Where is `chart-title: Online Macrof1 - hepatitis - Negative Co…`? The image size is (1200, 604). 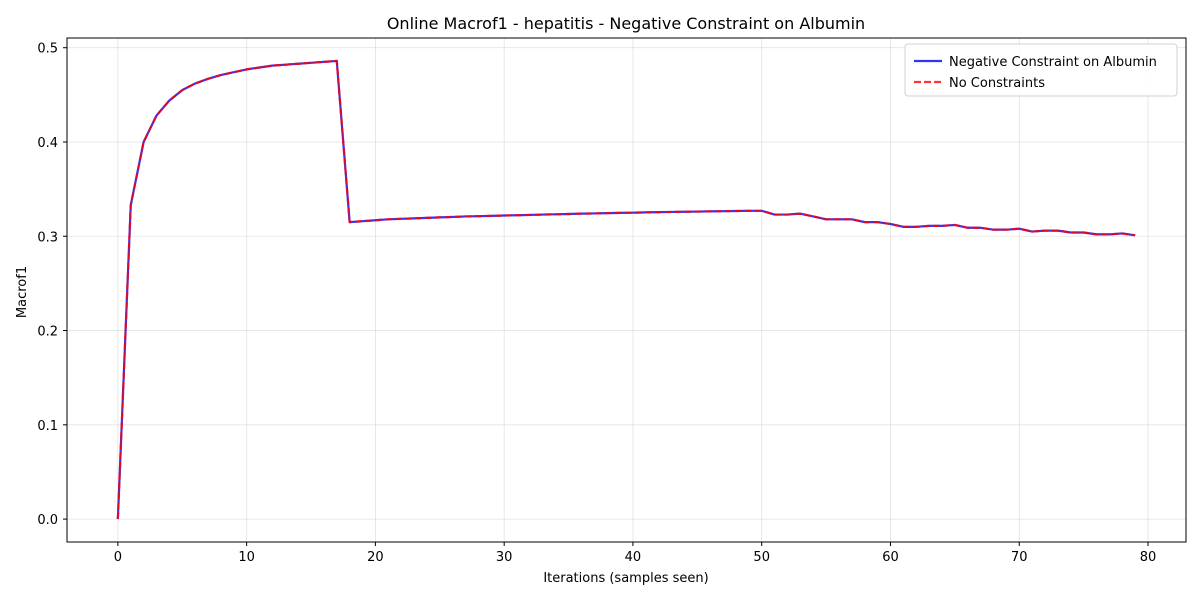 chart-title: Online Macrof1 - hepatitis - Negative Co… is located at coordinates (626, 23).